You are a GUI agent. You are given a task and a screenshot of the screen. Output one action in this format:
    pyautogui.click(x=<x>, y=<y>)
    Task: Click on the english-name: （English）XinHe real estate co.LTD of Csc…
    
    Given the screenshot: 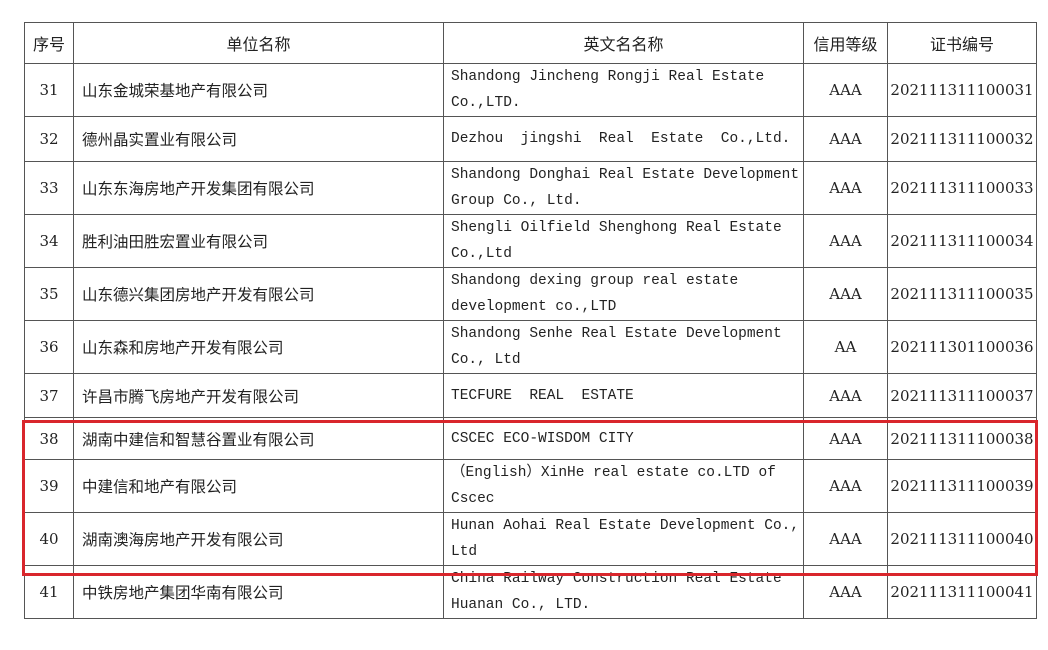 What is the action you would take?
    pyautogui.click(x=623, y=486)
    